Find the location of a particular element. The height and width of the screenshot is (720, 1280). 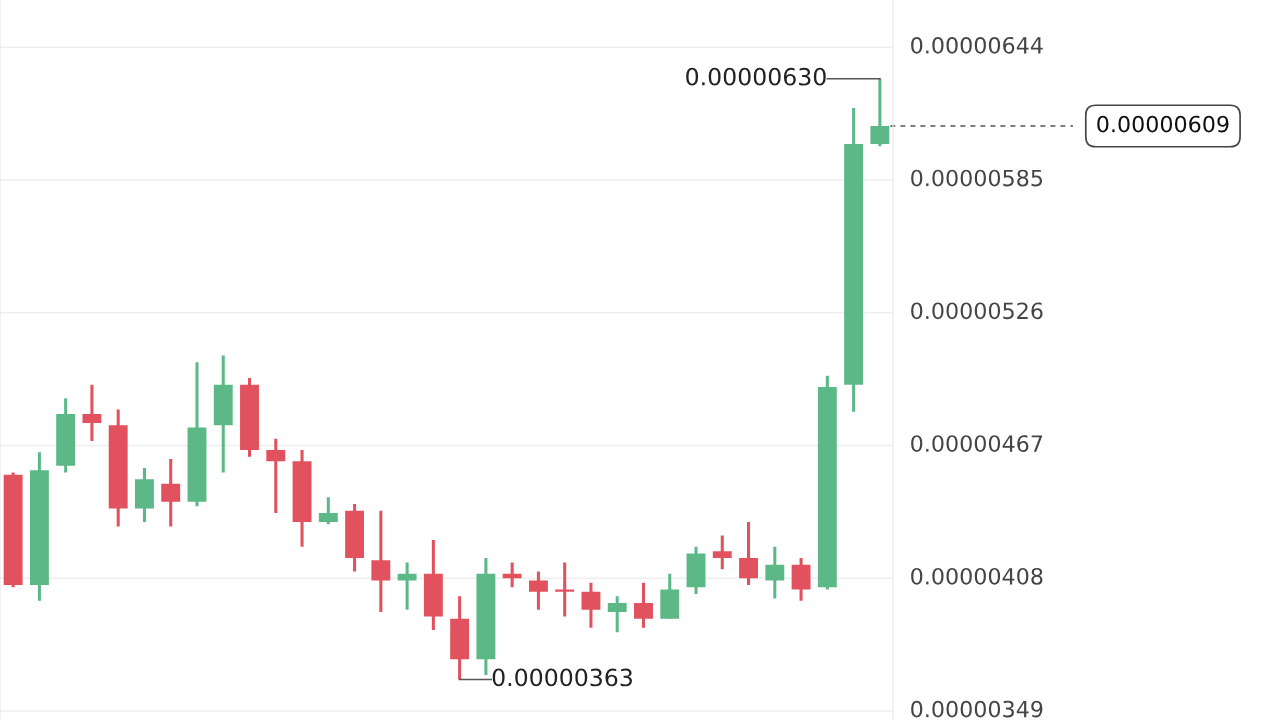

ref-line-label: 0.00000609 is located at coordinates (1163, 124).